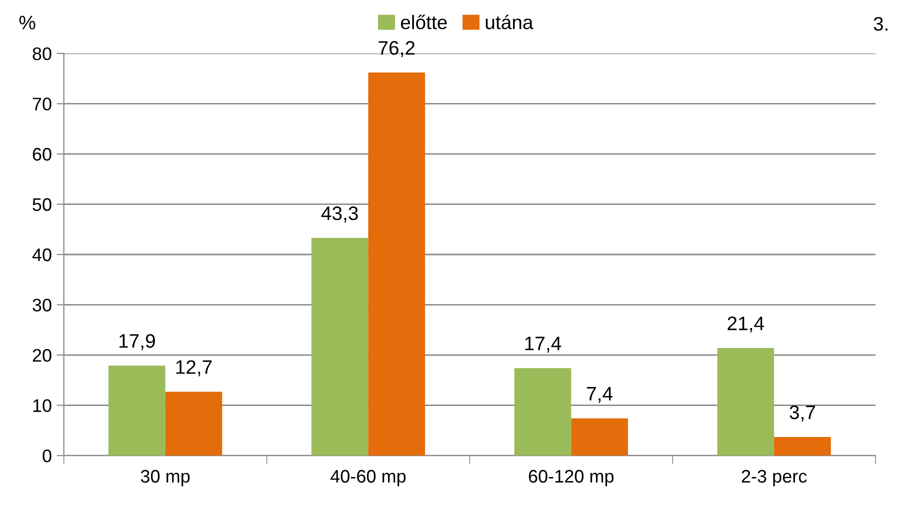 The width and height of the screenshot is (912, 509). What do you see at coordinates (42, 104) in the screenshot?
I see `y-tick-label: 70` at bounding box center [42, 104].